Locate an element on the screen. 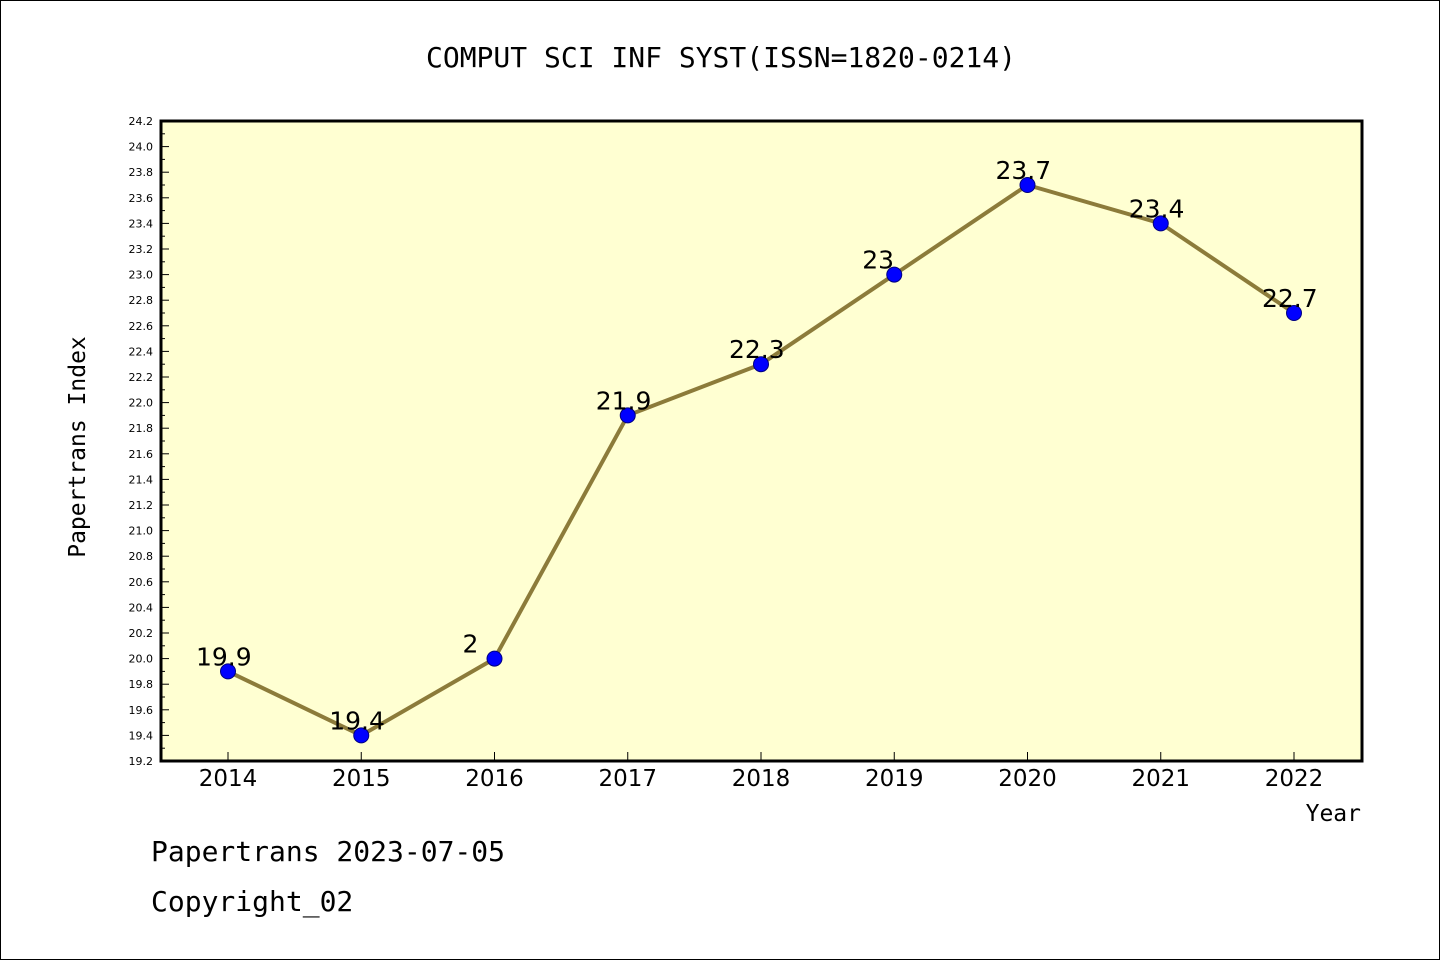 The height and width of the screenshot is (961, 1440). y-tick-label: 22.8 is located at coordinates (141, 300).